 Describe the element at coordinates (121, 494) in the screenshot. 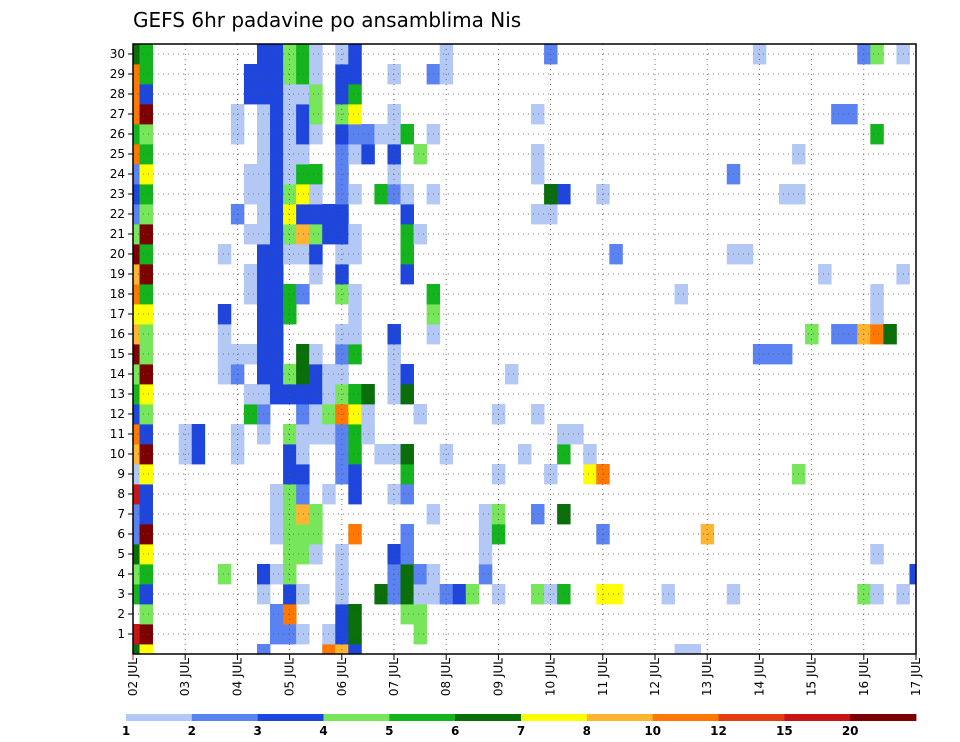

I see `y-tick-label: 8` at that location.